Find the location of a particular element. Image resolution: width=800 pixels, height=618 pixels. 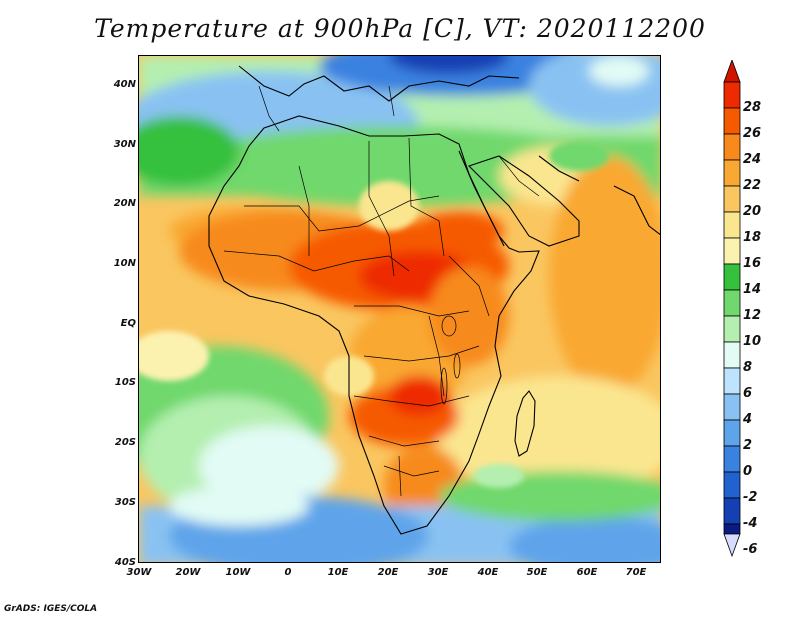

colorbar-label: 16 is located at coordinates (752, 263).